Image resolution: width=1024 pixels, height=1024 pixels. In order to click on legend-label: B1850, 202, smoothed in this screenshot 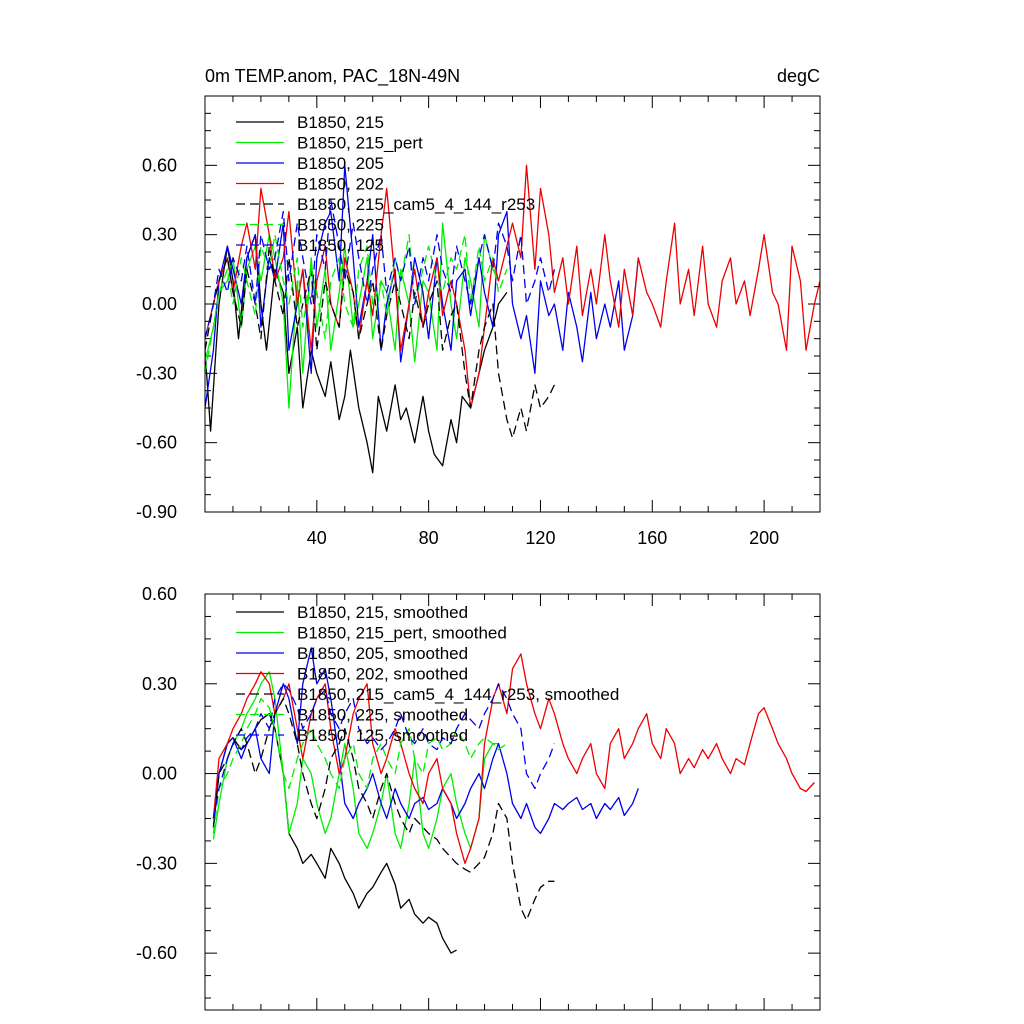, I will do `click(382, 674)`.